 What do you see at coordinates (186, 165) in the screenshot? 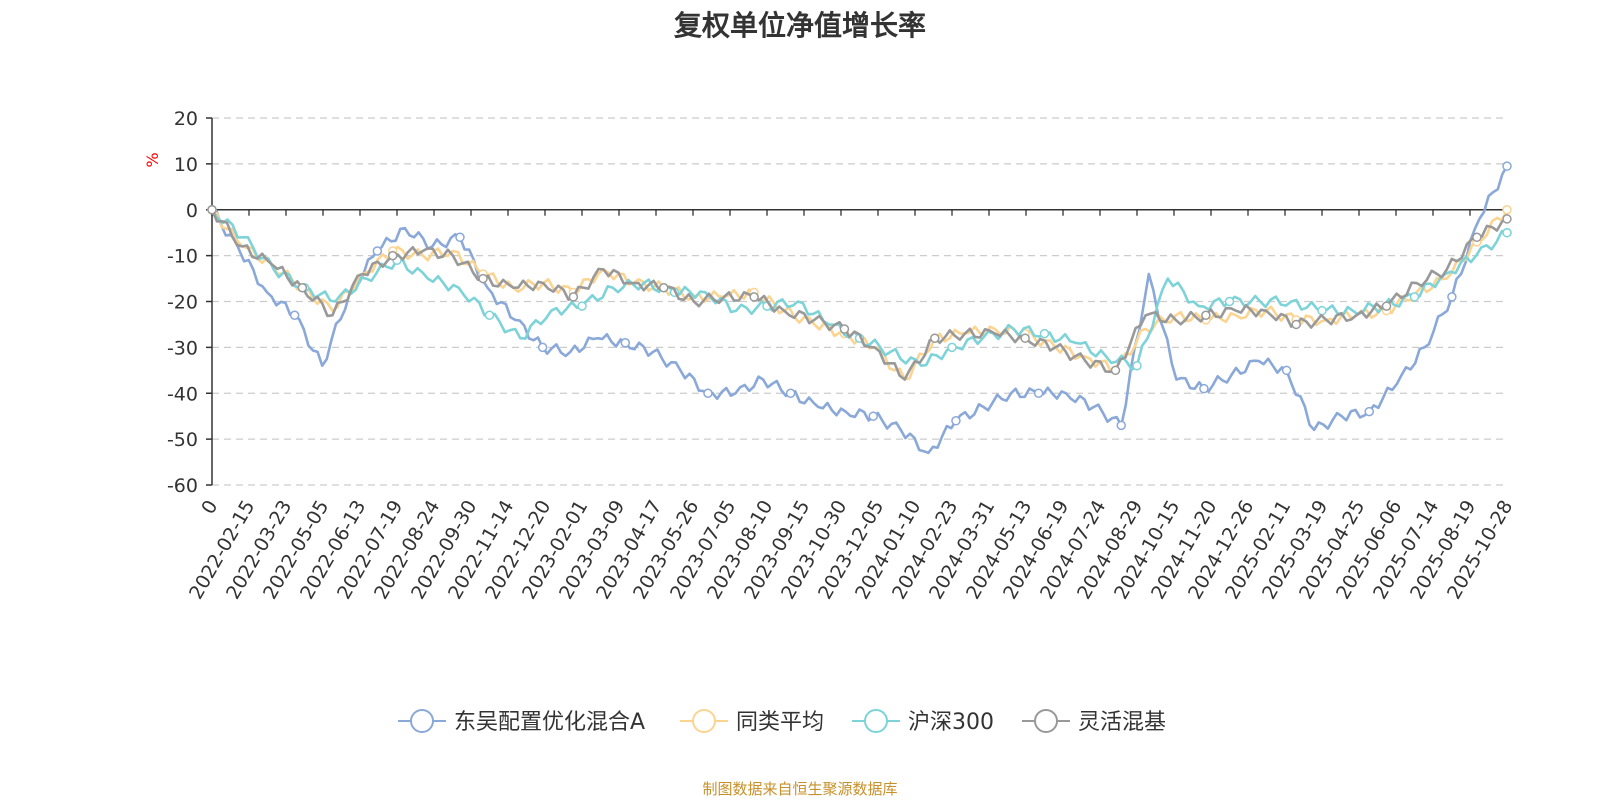
I see `y-tick-label: 10` at bounding box center [186, 165].